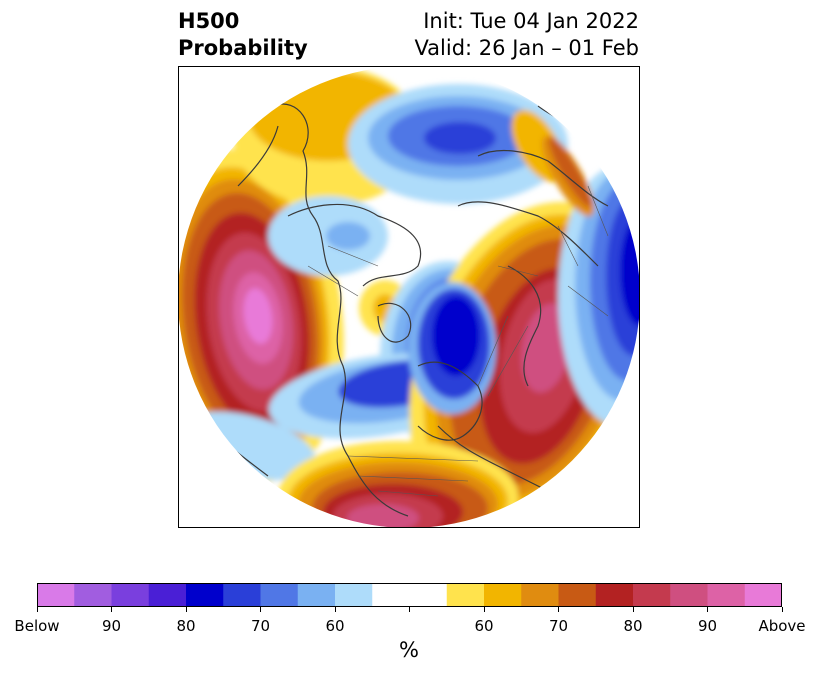 This screenshot has height=676, width=819. Describe the element at coordinates (243, 48) in the screenshot. I see `title-product: Probability` at that location.